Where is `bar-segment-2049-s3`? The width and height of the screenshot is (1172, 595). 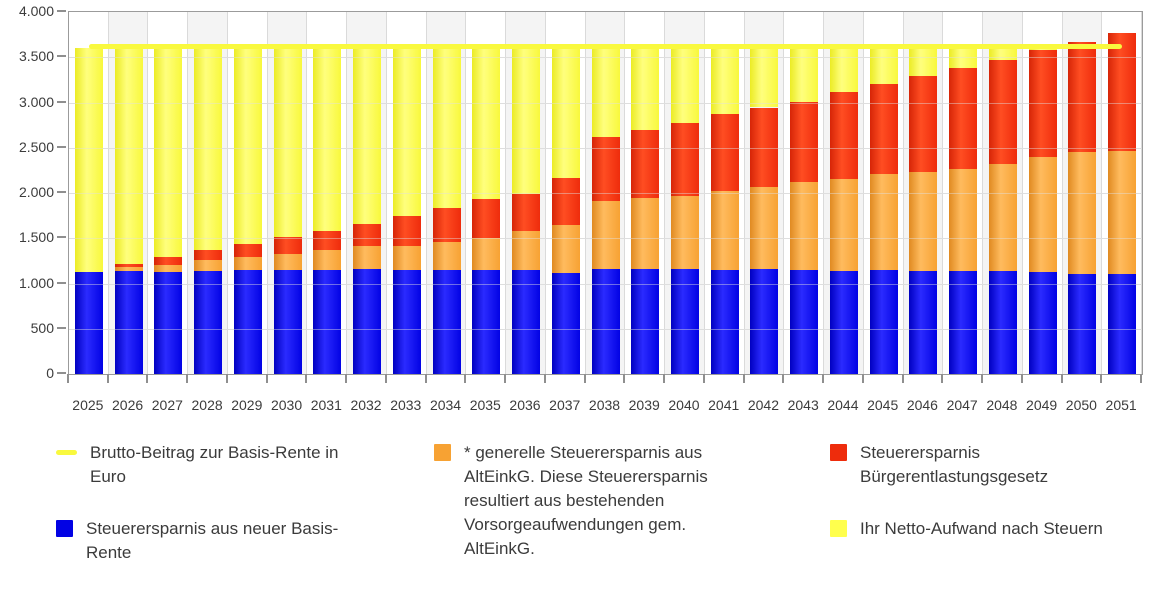
bar-segment-2049-s3 is located at coordinates (1042, 49).